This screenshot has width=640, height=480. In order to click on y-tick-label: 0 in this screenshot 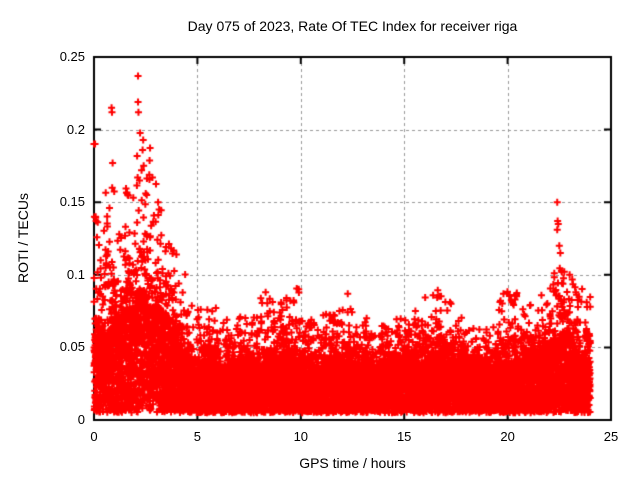, I will do `click(81, 419)`.